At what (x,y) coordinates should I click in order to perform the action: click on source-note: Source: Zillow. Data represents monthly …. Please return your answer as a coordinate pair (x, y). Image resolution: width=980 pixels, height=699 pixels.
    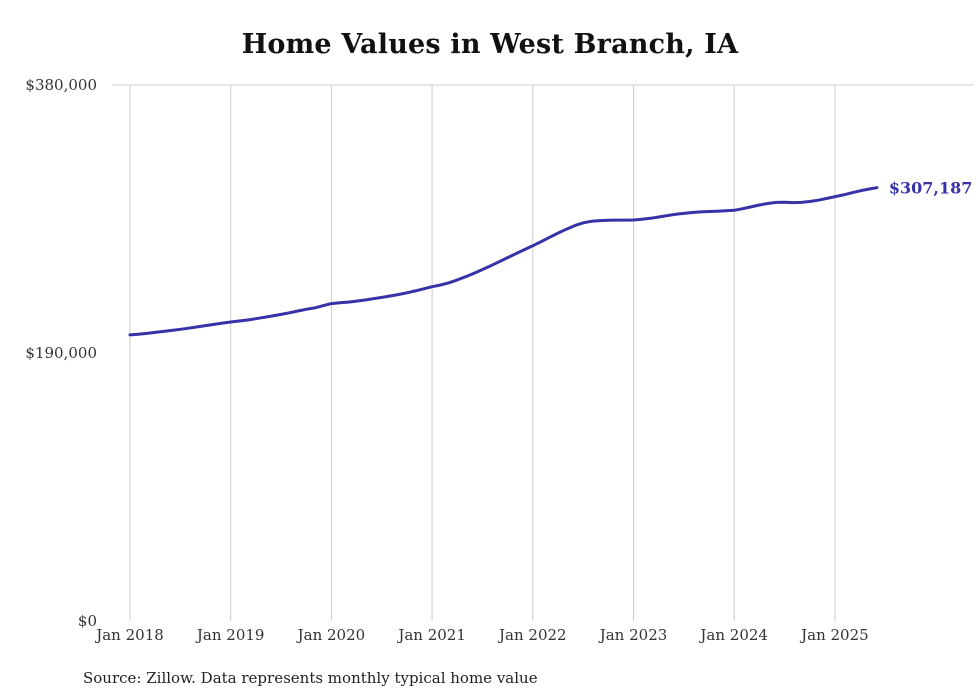
    Looking at the image, I should click on (310, 678).